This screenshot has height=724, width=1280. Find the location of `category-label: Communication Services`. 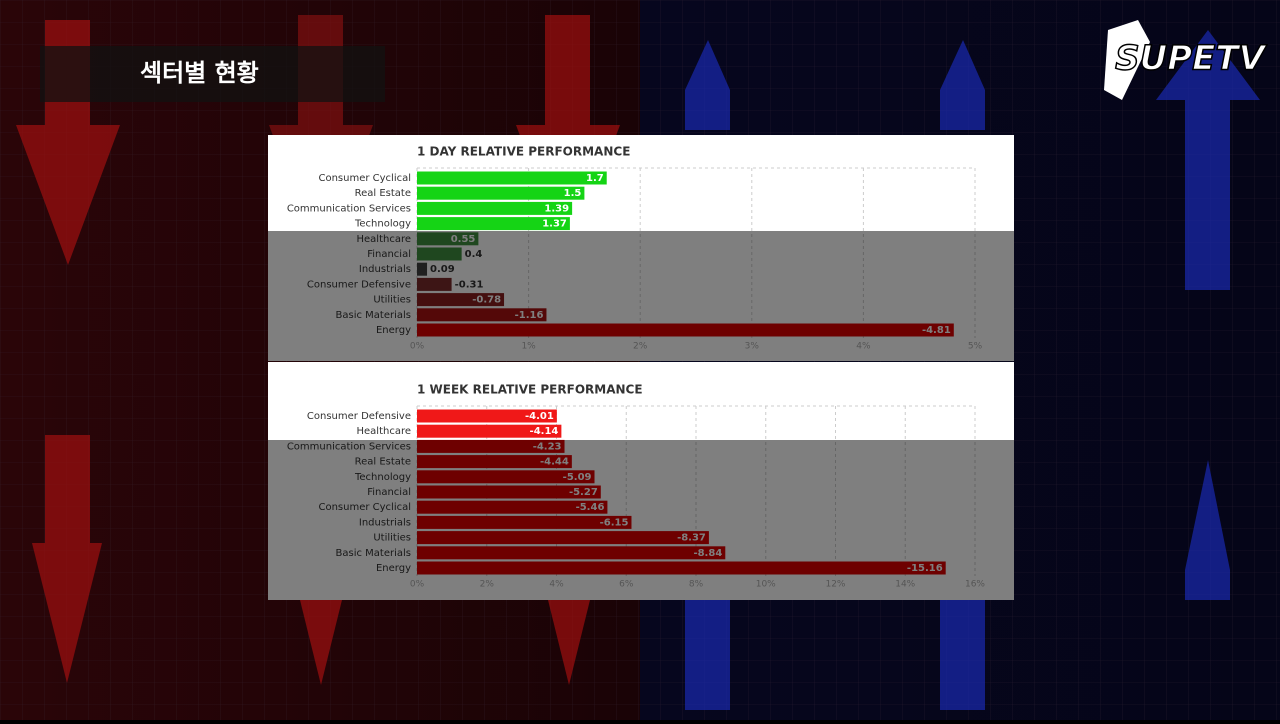

category-label: Communication Services is located at coordinates (349, 208).